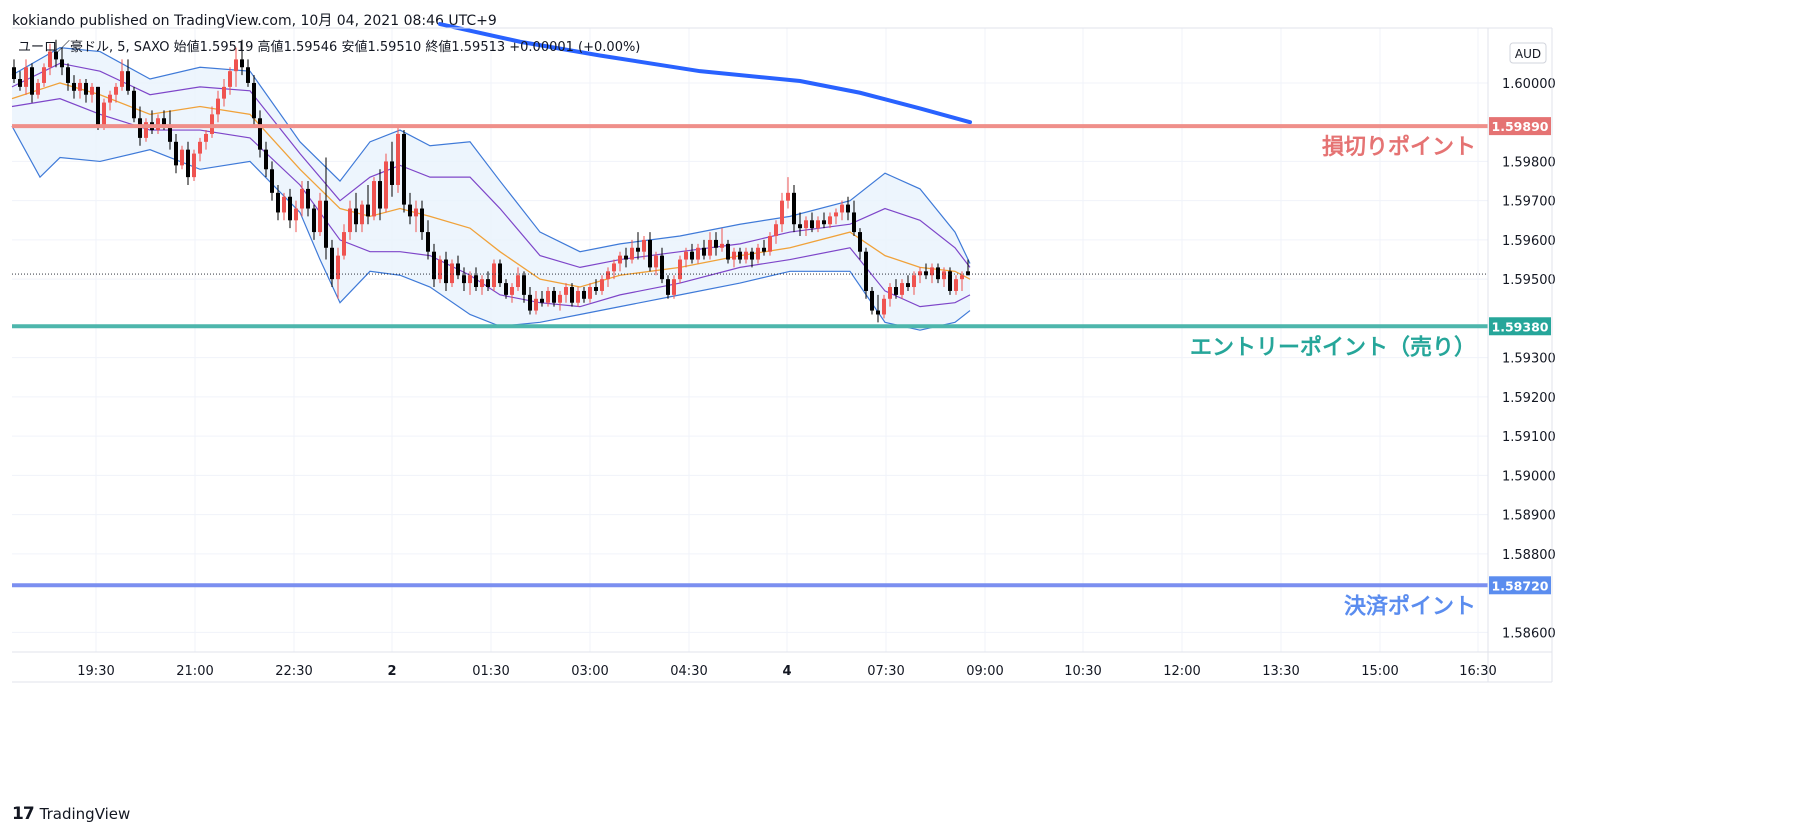 Image resolution: width=1813 pixels, height=835 pixels. What do you see at coordinates (1333, 347) in the screenshot?
I see `entry-level-text: エントリーポイント（売り）` at bounding box center [1333, 347].